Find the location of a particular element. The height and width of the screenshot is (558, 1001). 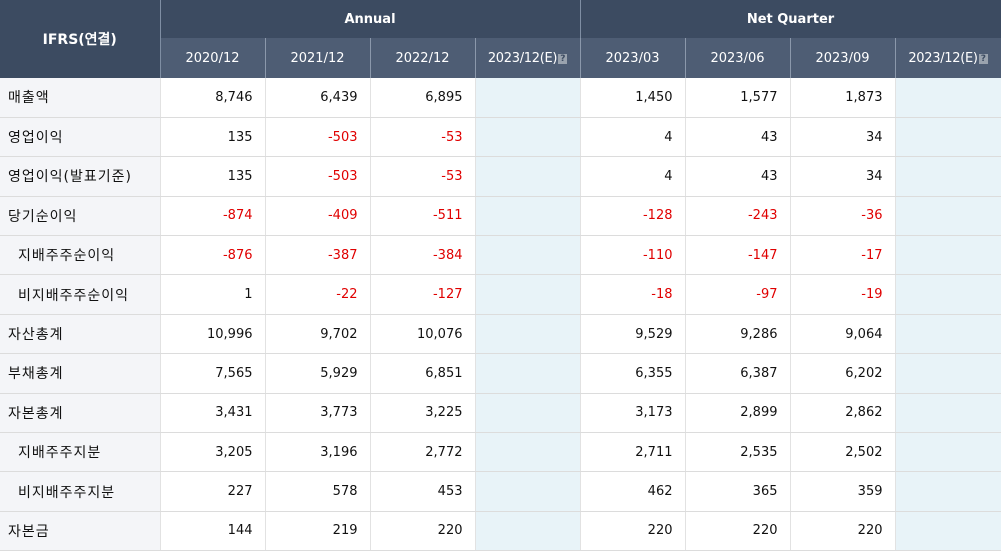

table-corner-label: IFRS(연결) is located at coordinates (80, 39).